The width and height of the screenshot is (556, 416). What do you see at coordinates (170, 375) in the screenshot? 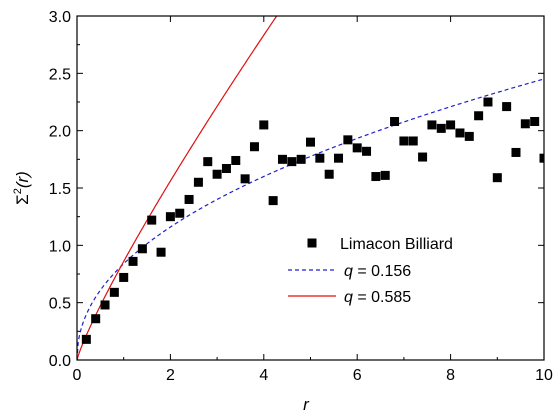
I see `x-tick-label: 2` at bounding box center [170, 375].